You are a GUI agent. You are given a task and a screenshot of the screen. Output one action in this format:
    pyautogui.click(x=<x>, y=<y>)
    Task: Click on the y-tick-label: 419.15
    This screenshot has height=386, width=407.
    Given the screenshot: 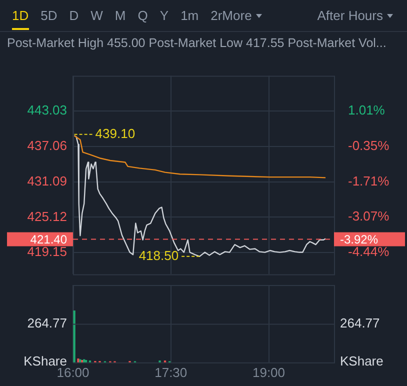 What is the action you would take?
    pyautogui.click(x=47, y=252)
    